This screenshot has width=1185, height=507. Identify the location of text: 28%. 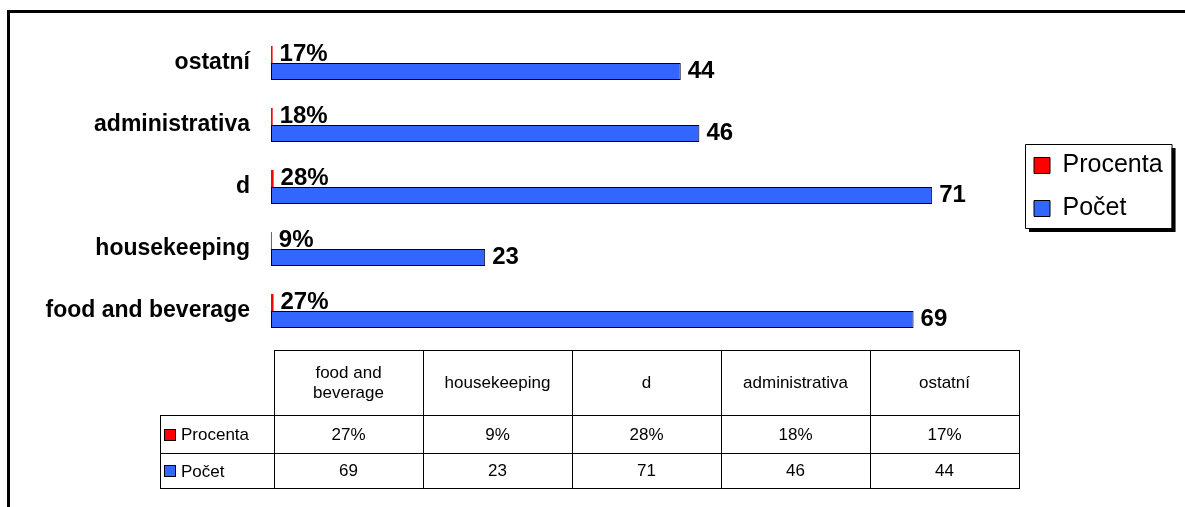
(646, 434).